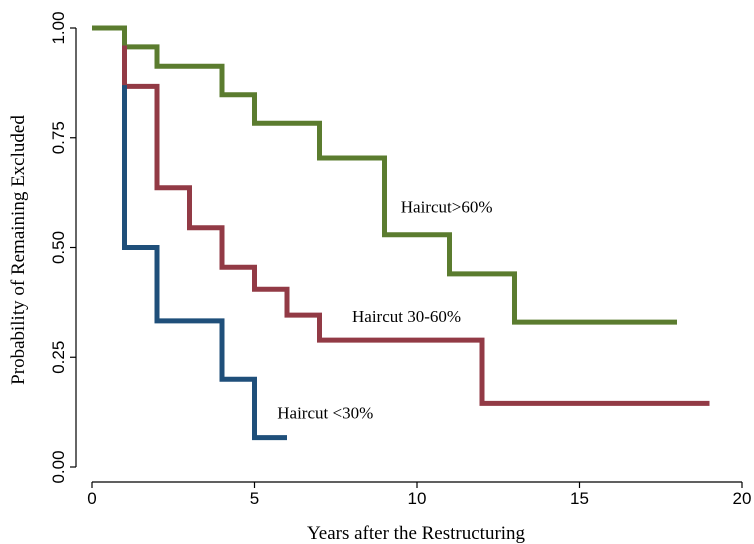 This screenshot has width=754, height=544. Describe the element at coordinates (447, 206) in the screenshot. I see `series-annotation: Haircut>60%` at that location.